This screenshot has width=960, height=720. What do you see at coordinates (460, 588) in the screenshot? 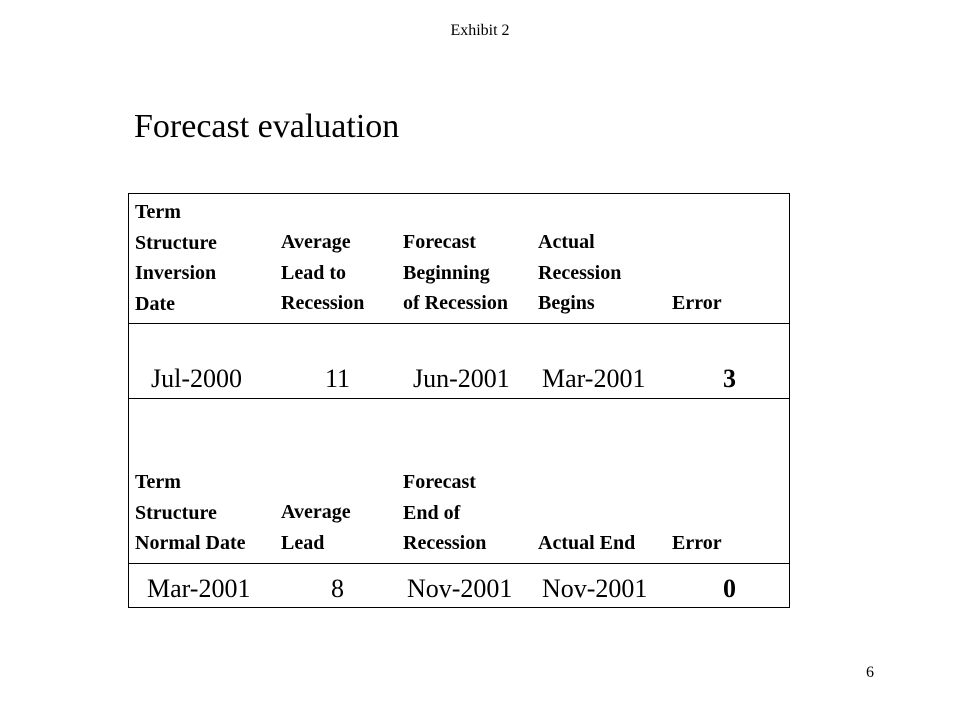
I see `forecast-end-value: Nov-2001` at bounding box center [460, 588].